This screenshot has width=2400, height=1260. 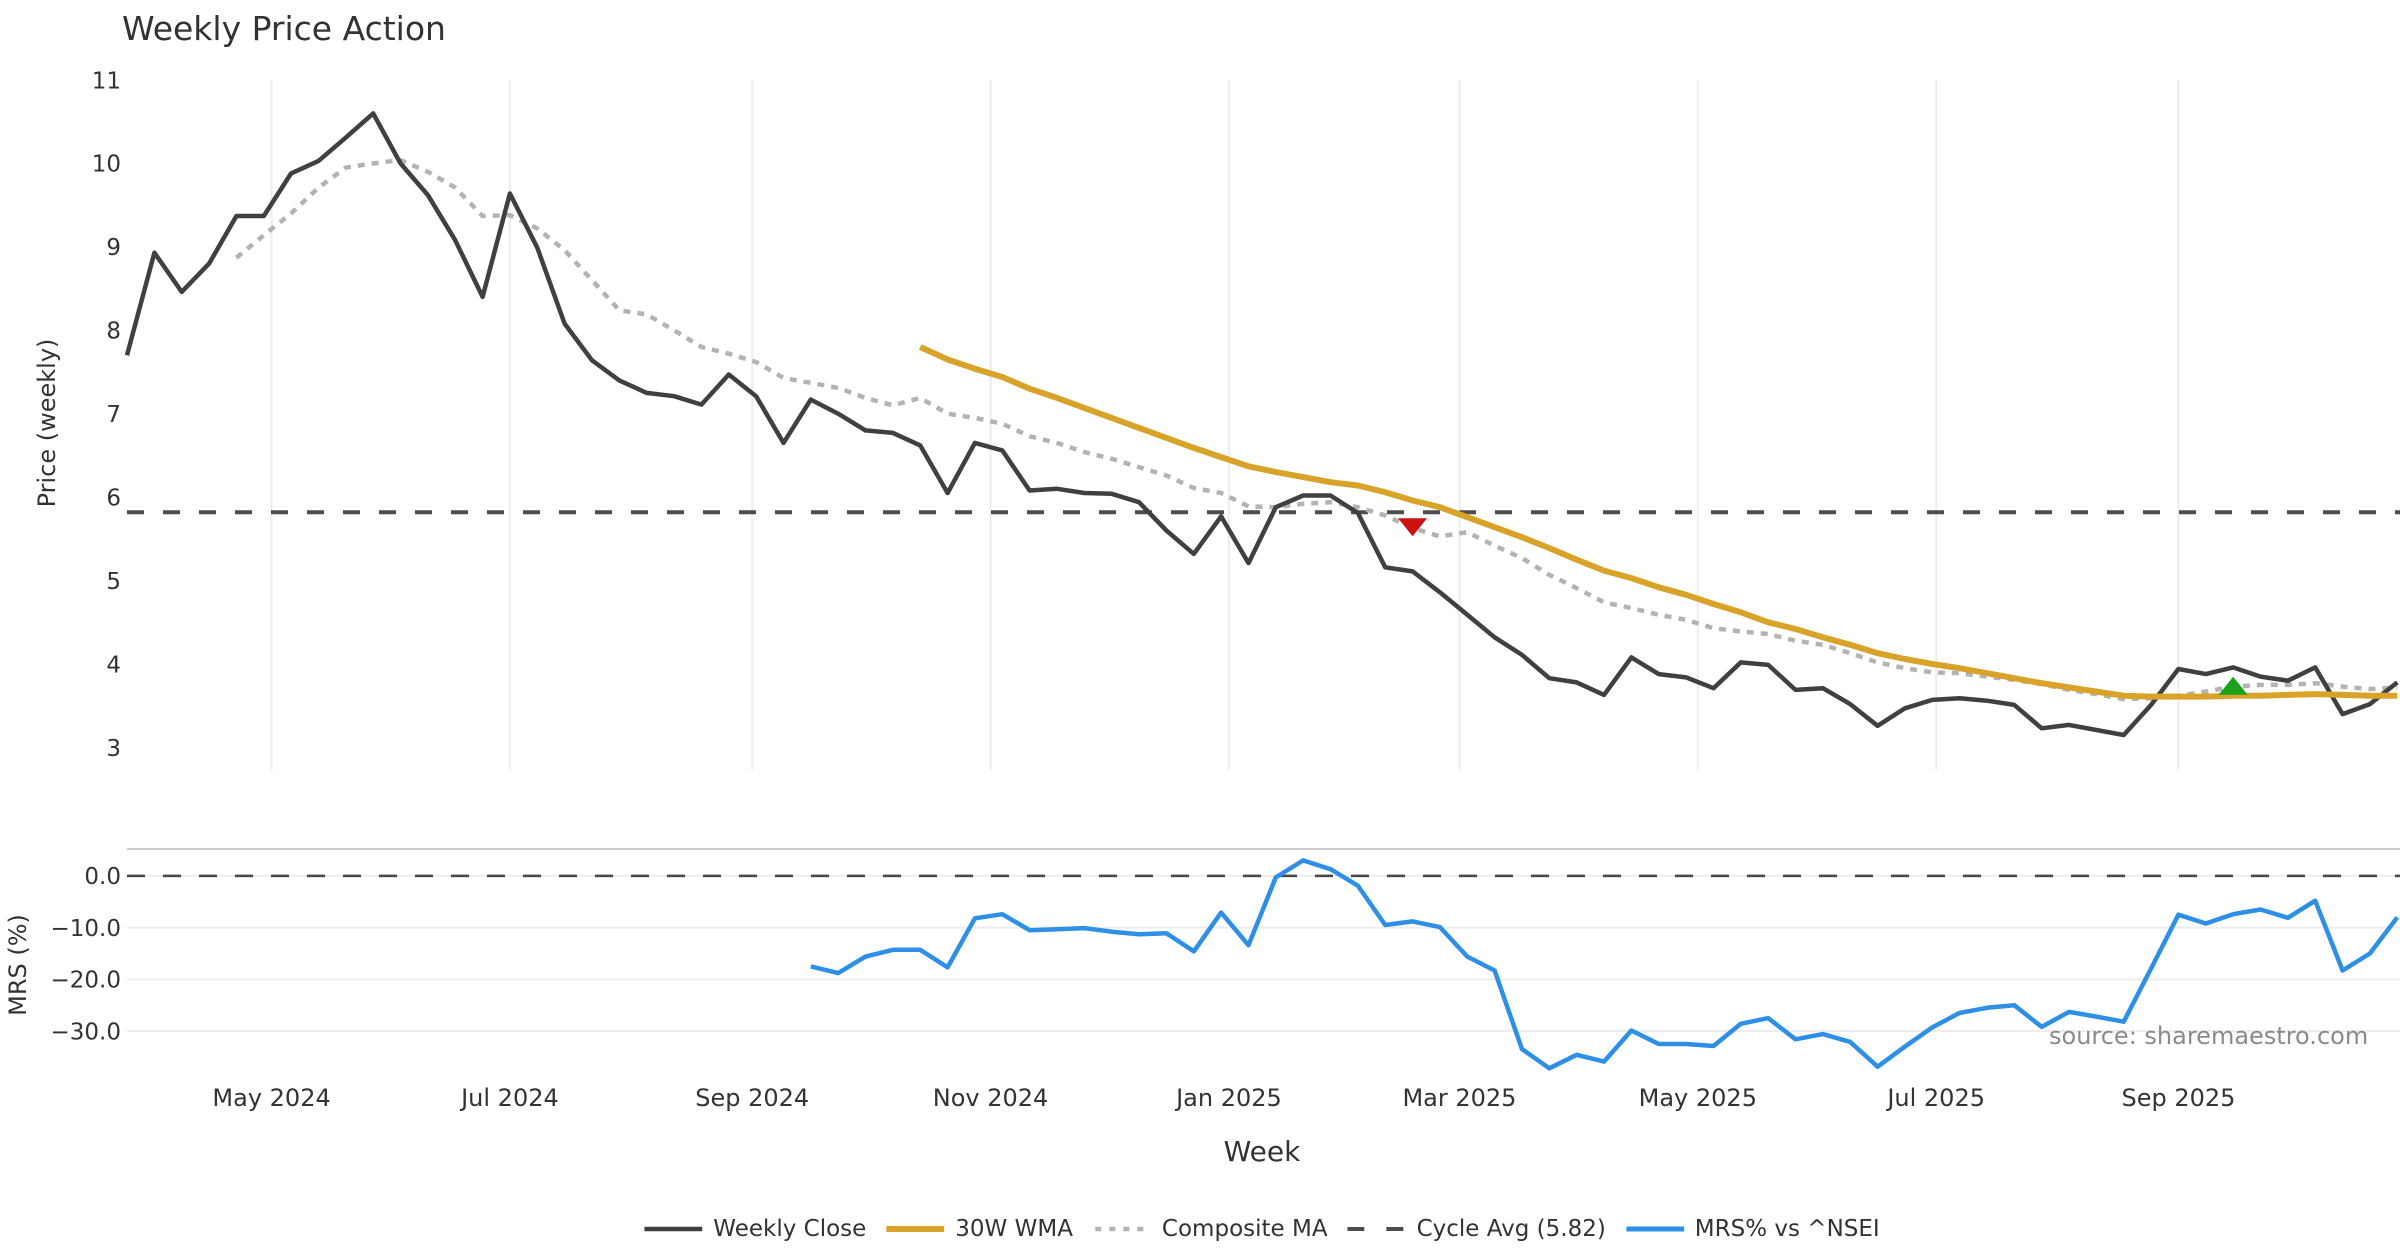 What do you see at coordinates (271, 1098) in the screenshot?
I see `x-tick-label: May 2024` at bounding box center [271, 1098].